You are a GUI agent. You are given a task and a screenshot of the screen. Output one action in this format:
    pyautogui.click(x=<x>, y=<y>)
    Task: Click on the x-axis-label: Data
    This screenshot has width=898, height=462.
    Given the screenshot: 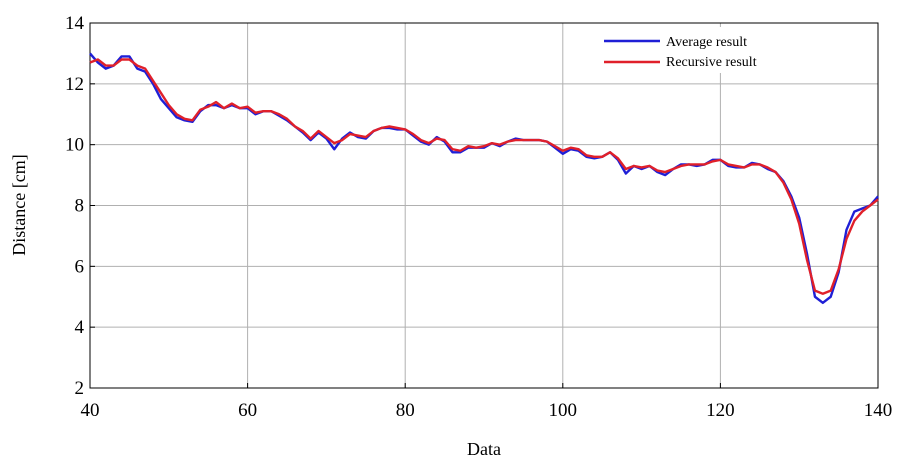 What is the action you would take?
    pyautogui.click(x=484, y=449)
    